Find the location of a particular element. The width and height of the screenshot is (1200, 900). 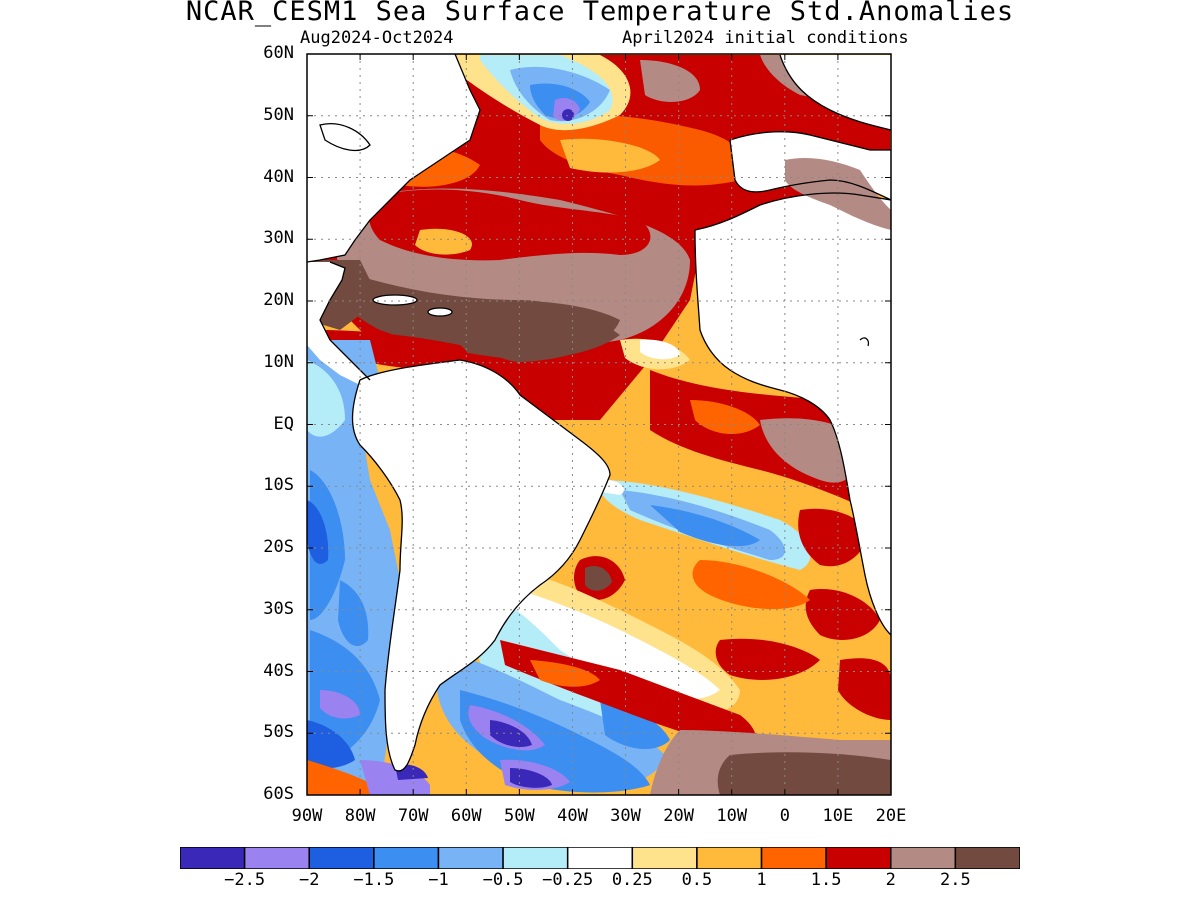

lon-label: 80W is located at coordinates (360, 816).